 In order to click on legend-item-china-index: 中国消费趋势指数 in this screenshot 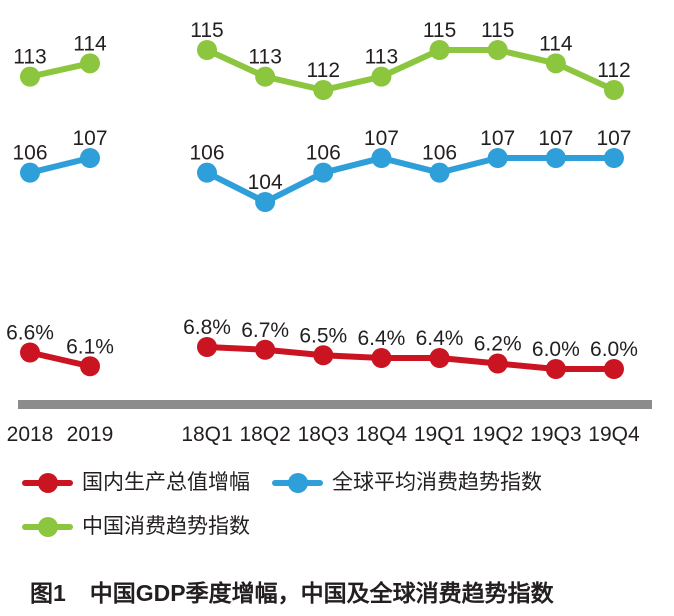, I will do `click(136, 527)`.